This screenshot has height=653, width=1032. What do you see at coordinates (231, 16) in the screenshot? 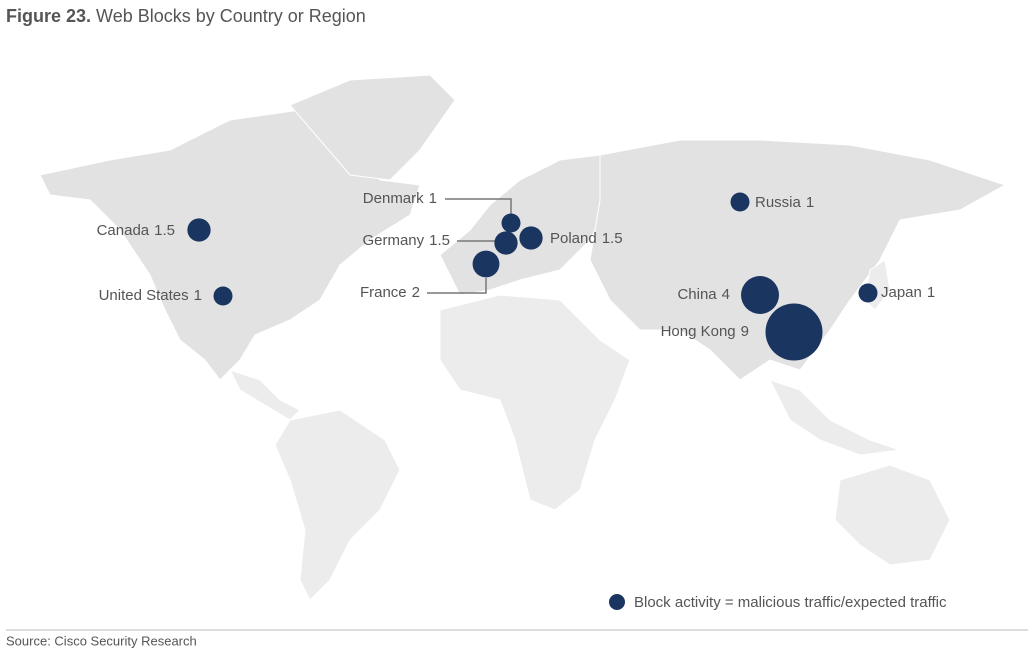
I see `title-text: Web Blocks by Country or Region` at bounding box center [231, 16].